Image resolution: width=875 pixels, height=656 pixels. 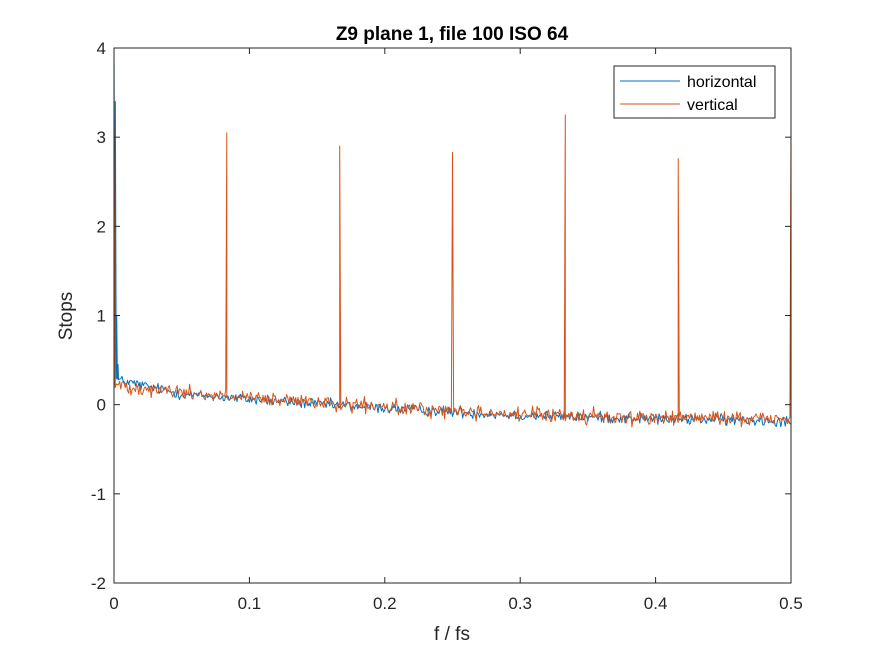 I want to click on legend-label-horizontal: horizontal, so click(x=721, y=82).